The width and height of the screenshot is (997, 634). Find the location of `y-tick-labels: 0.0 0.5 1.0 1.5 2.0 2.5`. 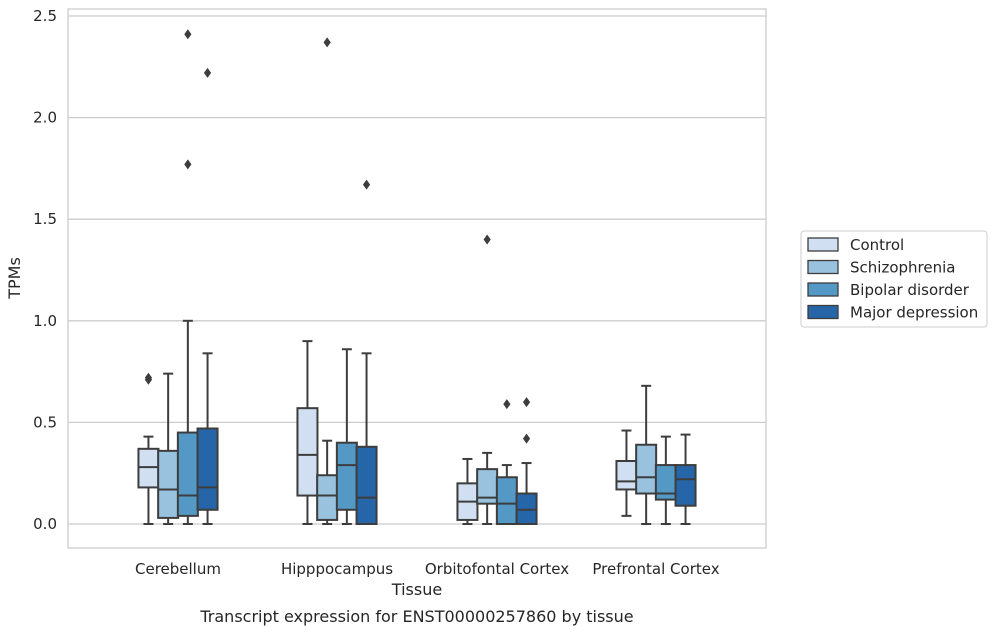

y-tick-labels: 0.0 0.5 1.0 1.5 2.0 2.5 is located at coordinates (45, 270).